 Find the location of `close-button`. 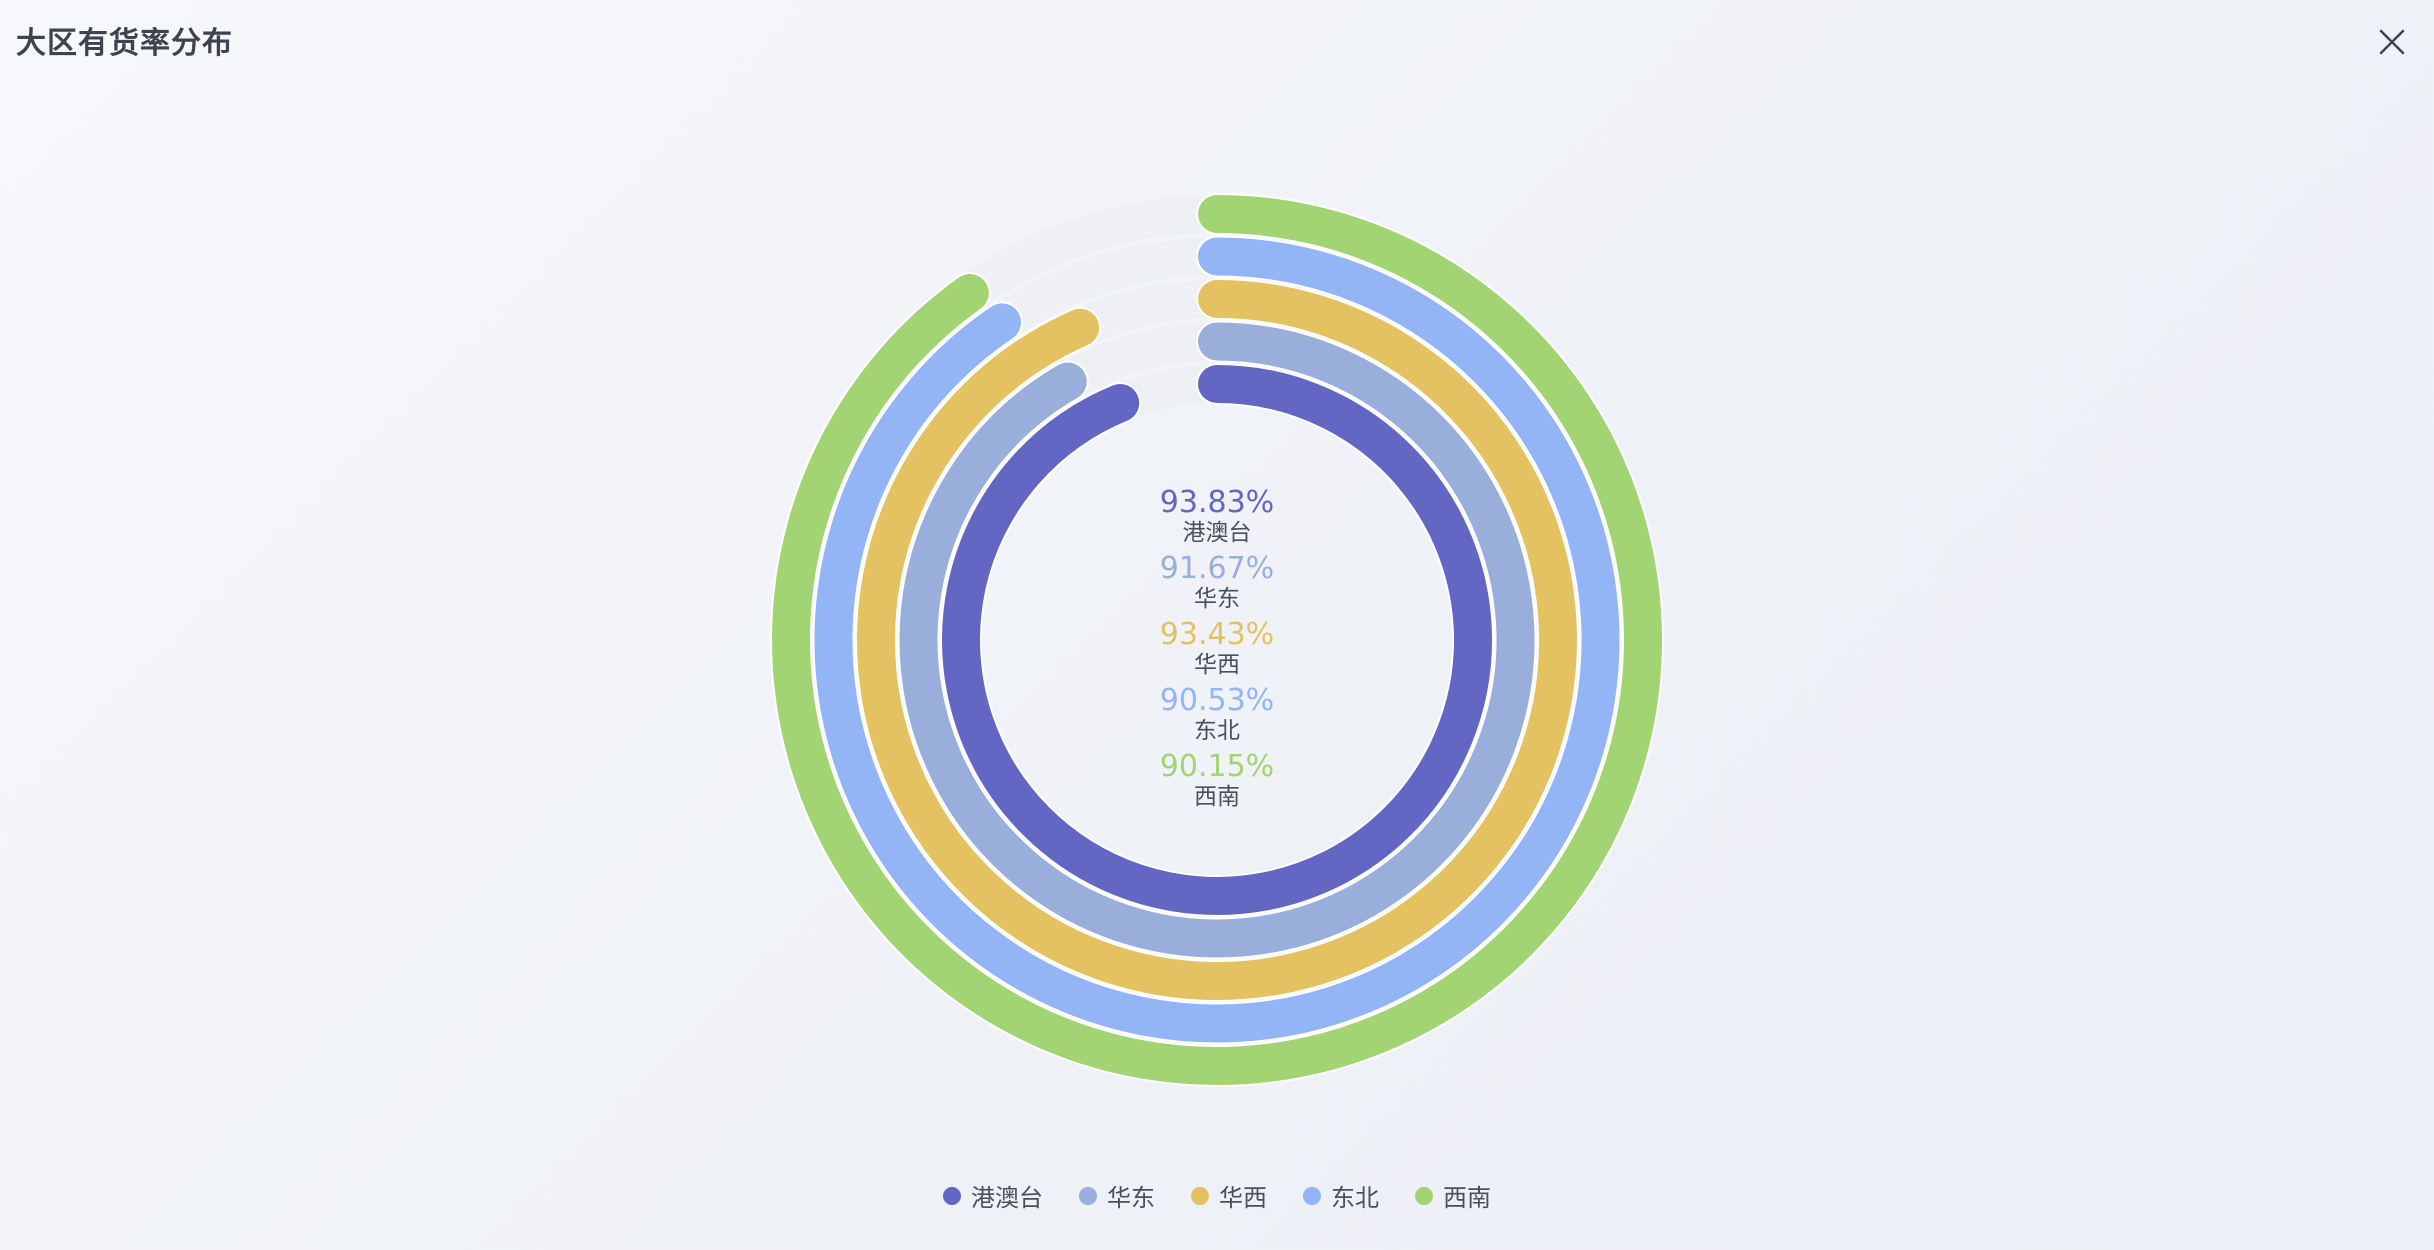

close-button is located at coordinates (2392, 42).